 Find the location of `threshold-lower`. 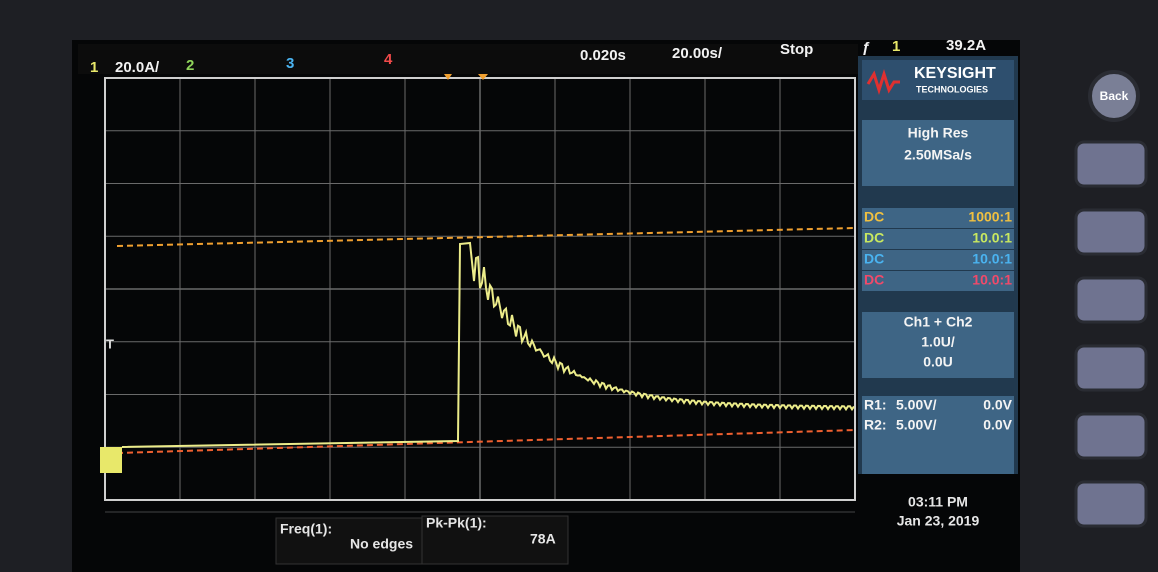

threshold-lower is located at coordinates (486, 441).